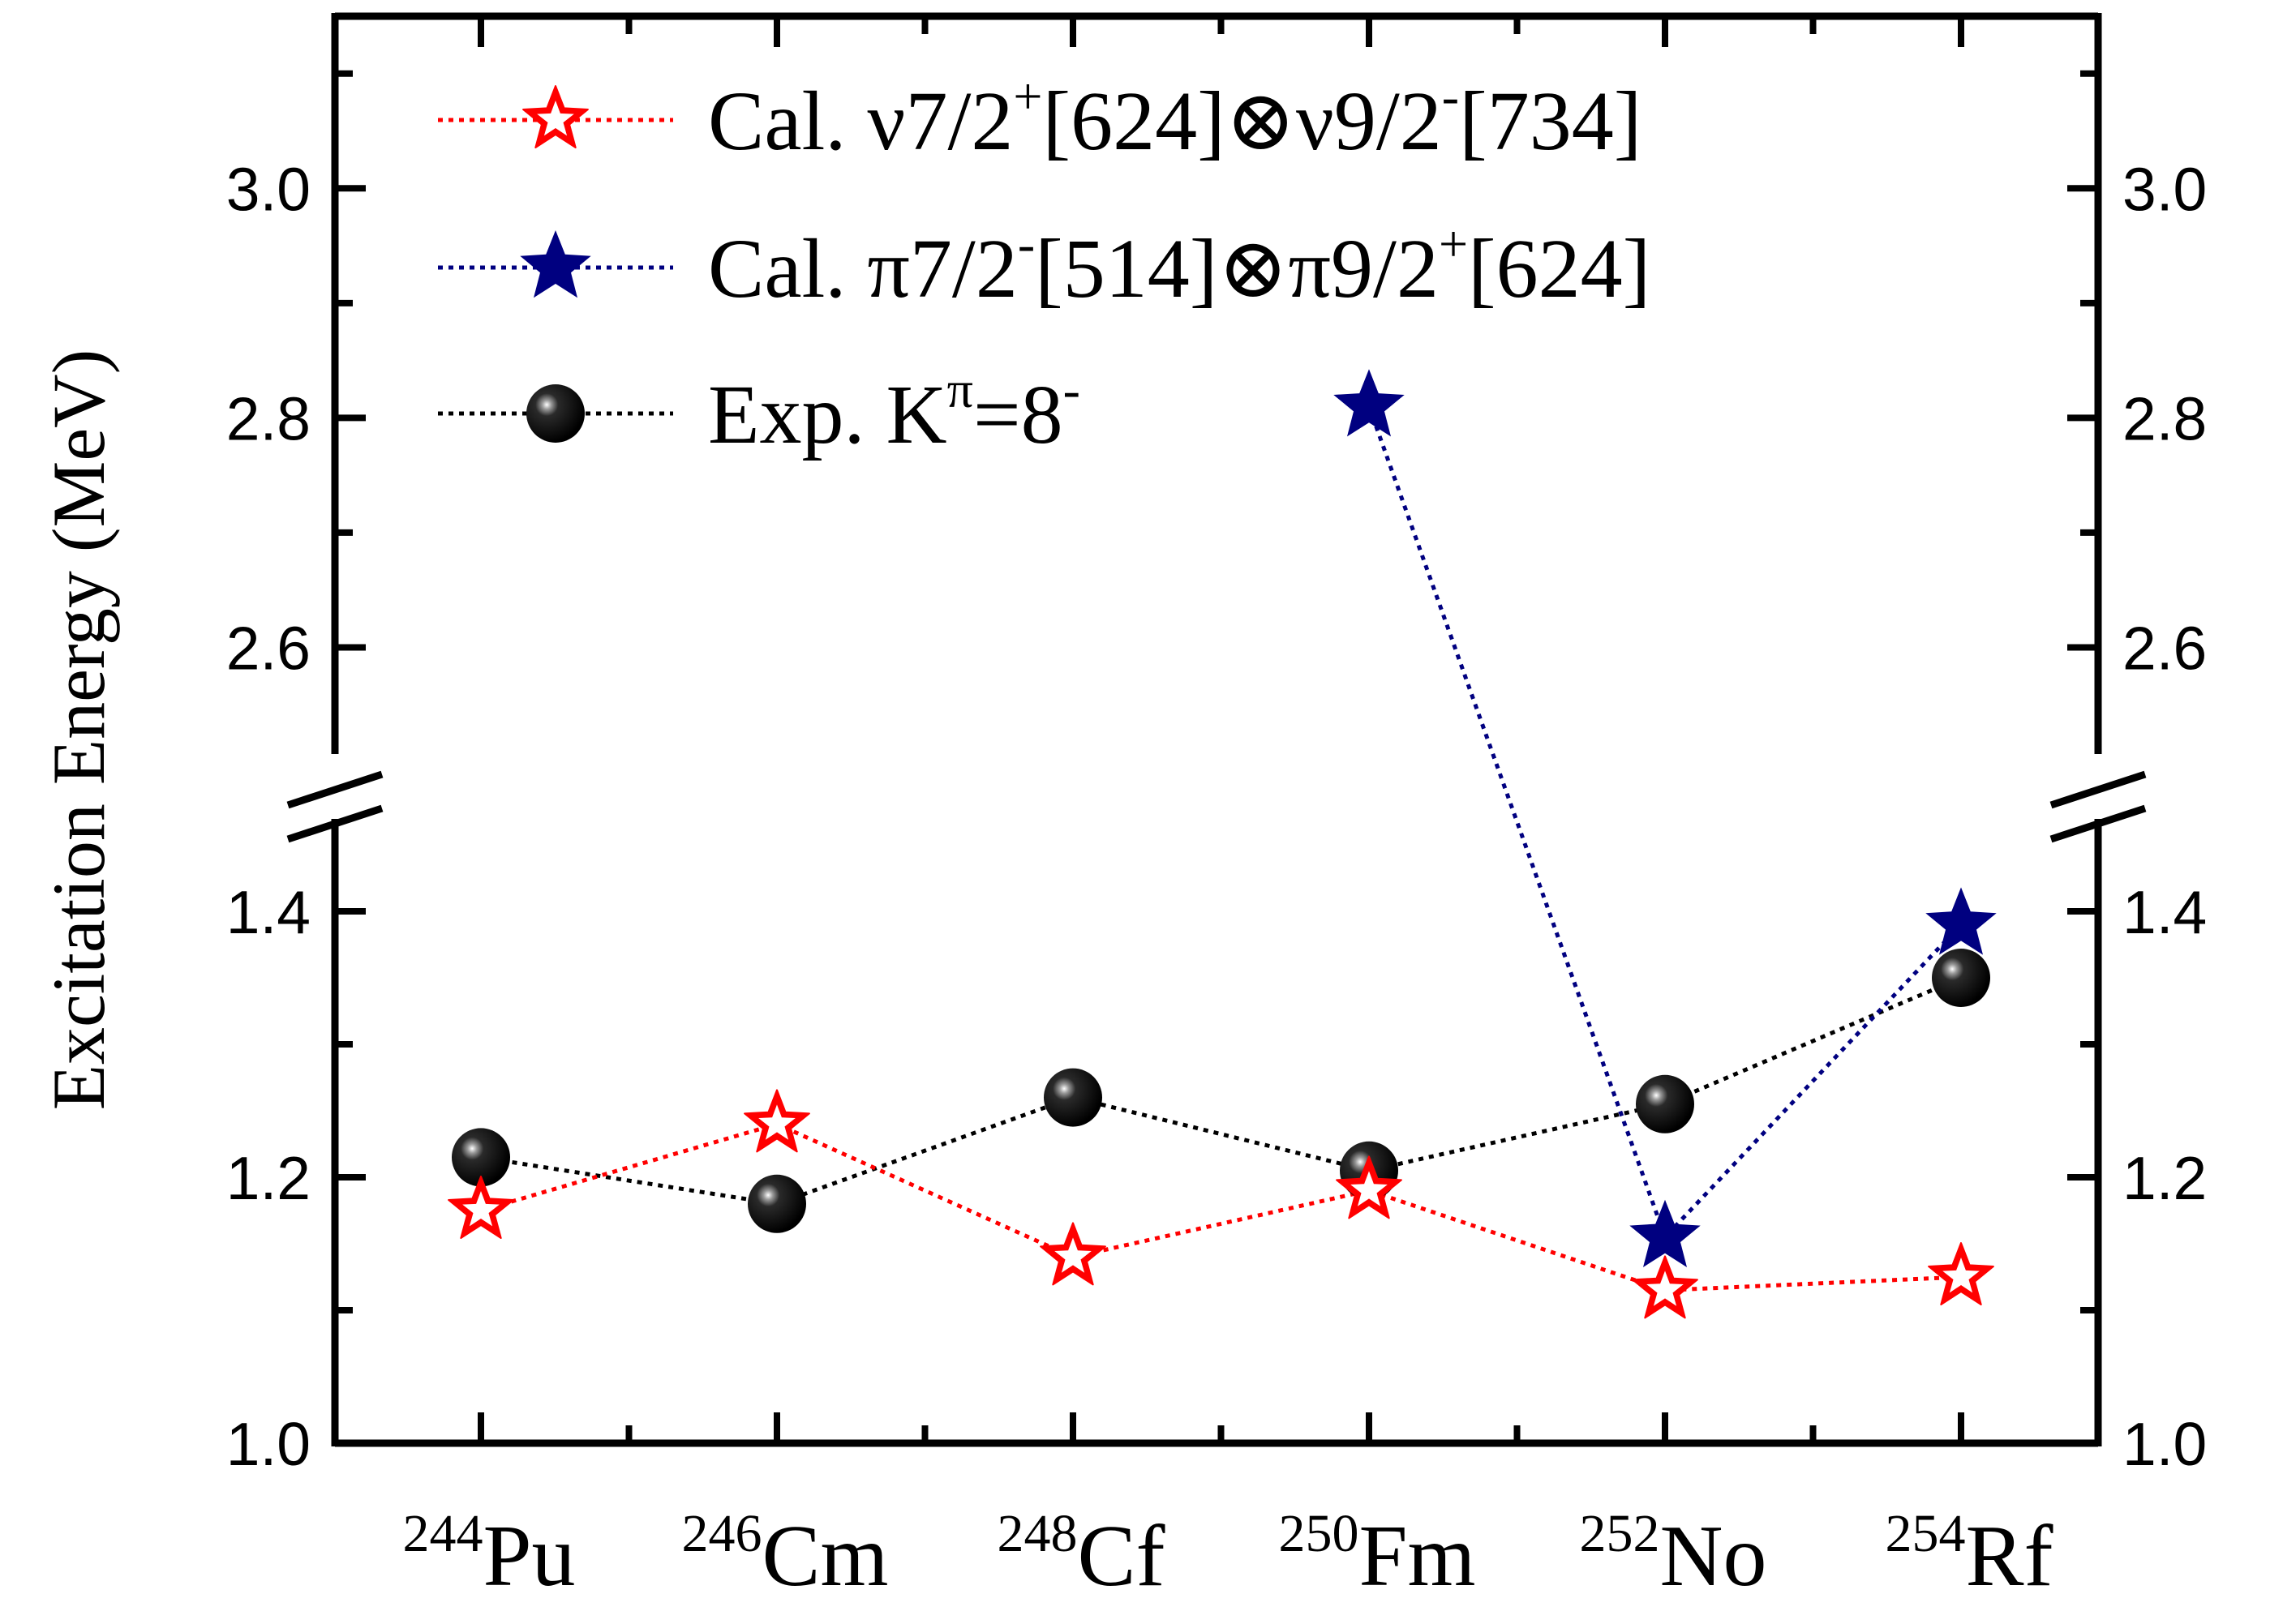  I want to click on legend-text-part: =8, so click(1018, 415).